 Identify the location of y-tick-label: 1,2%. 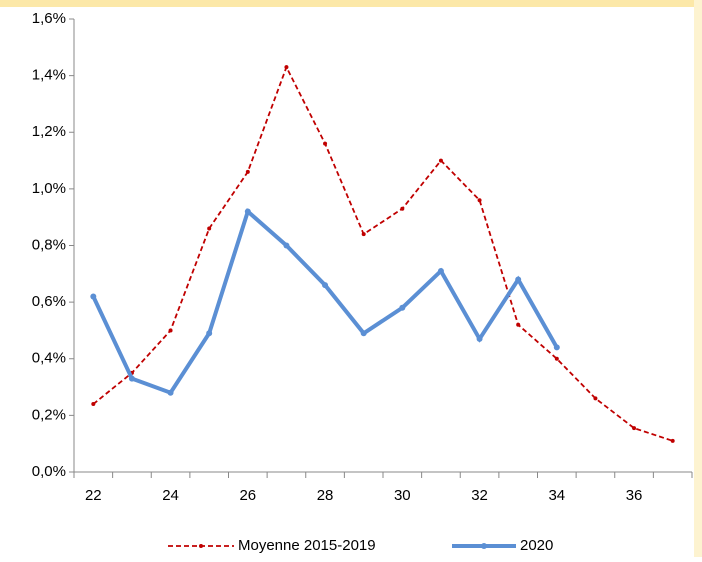
(49, 131).